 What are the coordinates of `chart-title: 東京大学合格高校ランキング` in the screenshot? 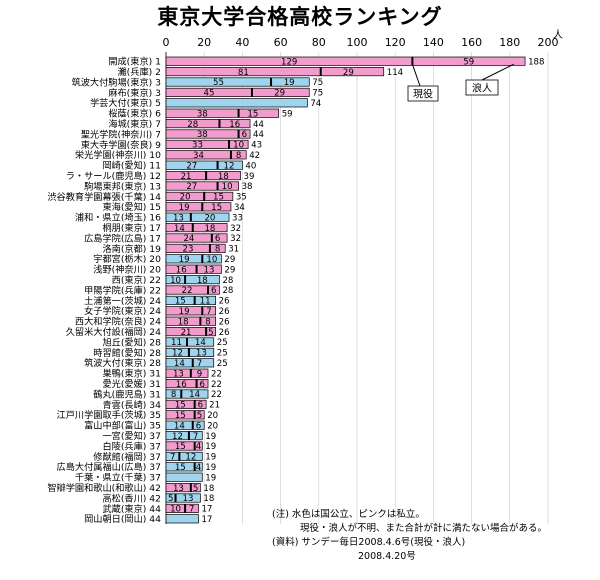 It's located at (300, 17).